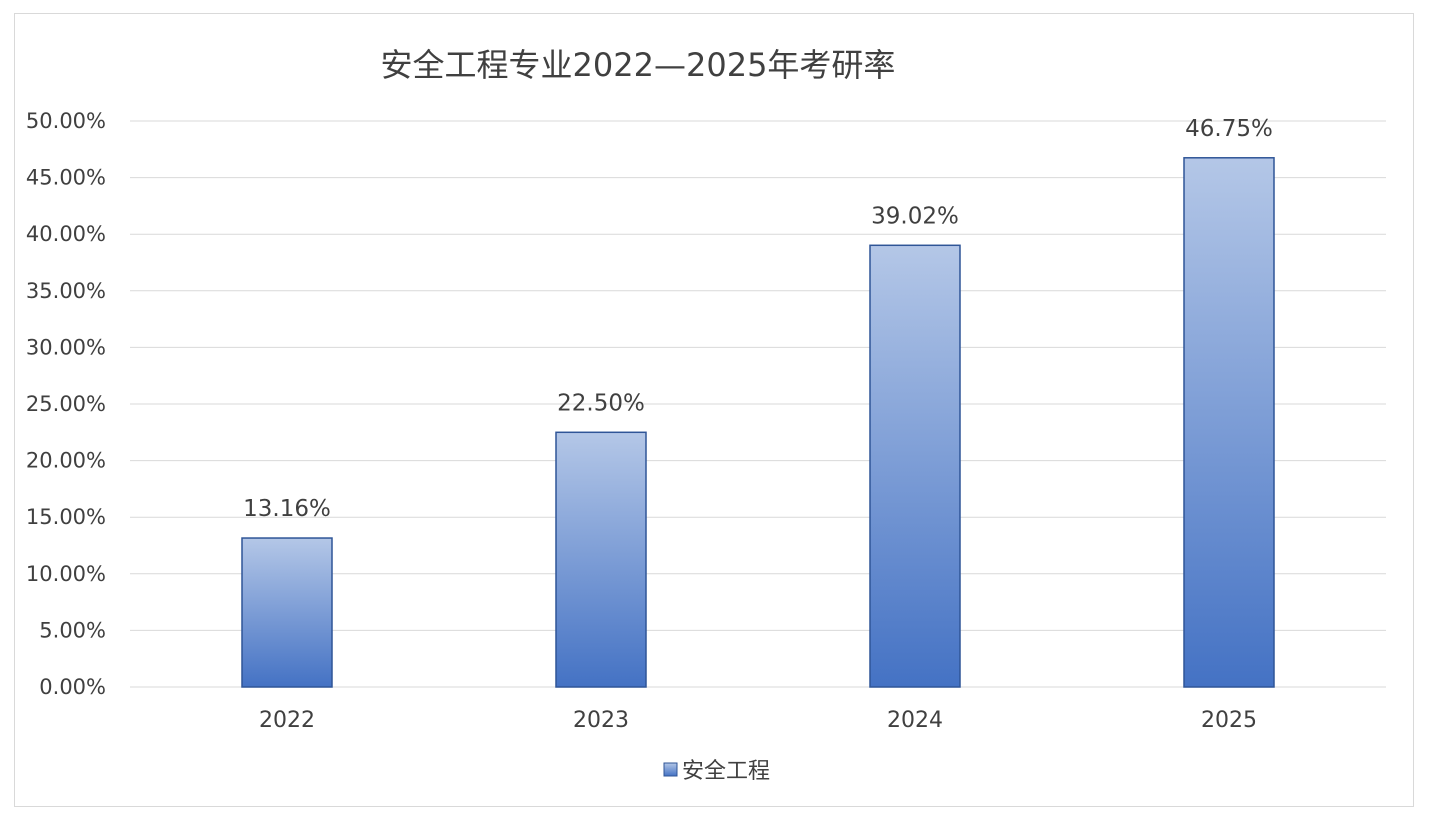 The width and height of the screenshot is (1430, 820). I want to click on y-tick-label: 35.00%, so click(66, 291).